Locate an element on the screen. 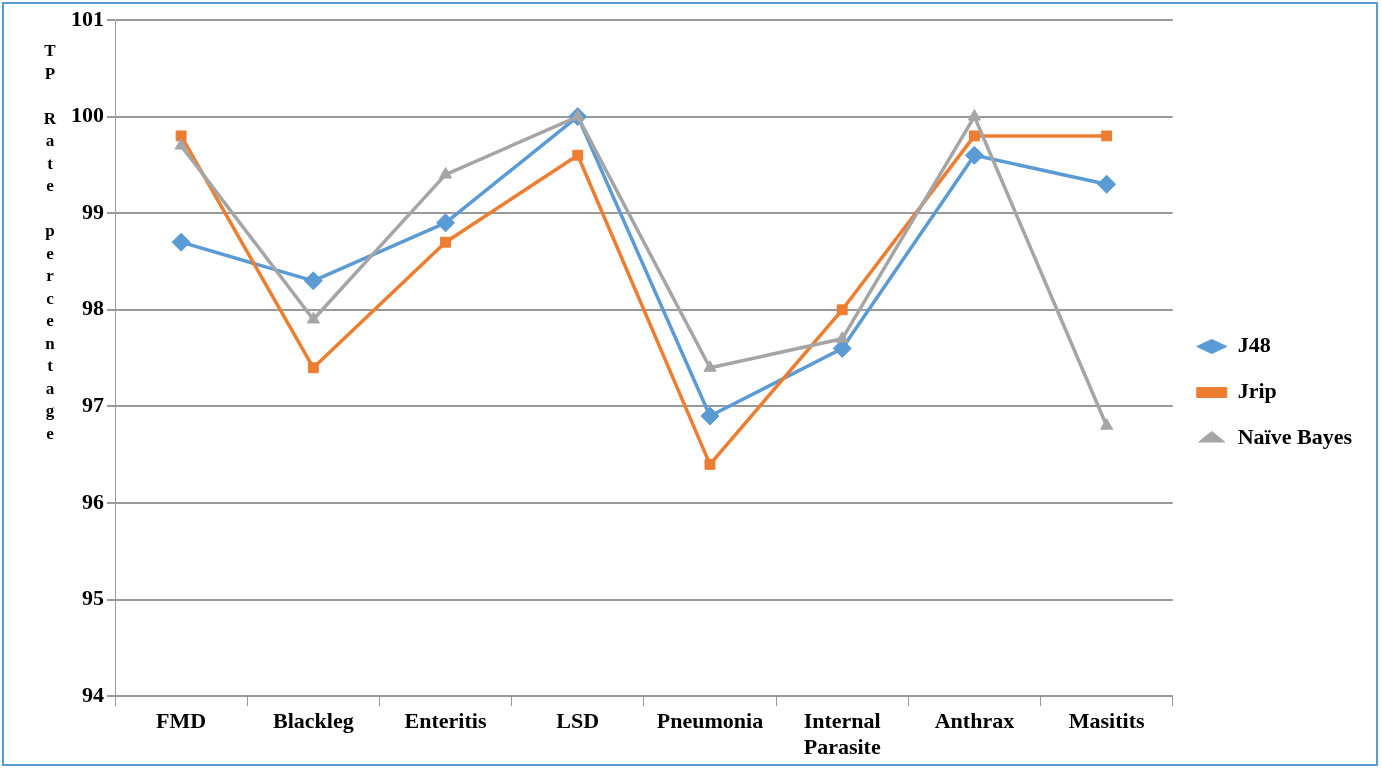  legend-label: J48 is located at coordinates (1254, 345).